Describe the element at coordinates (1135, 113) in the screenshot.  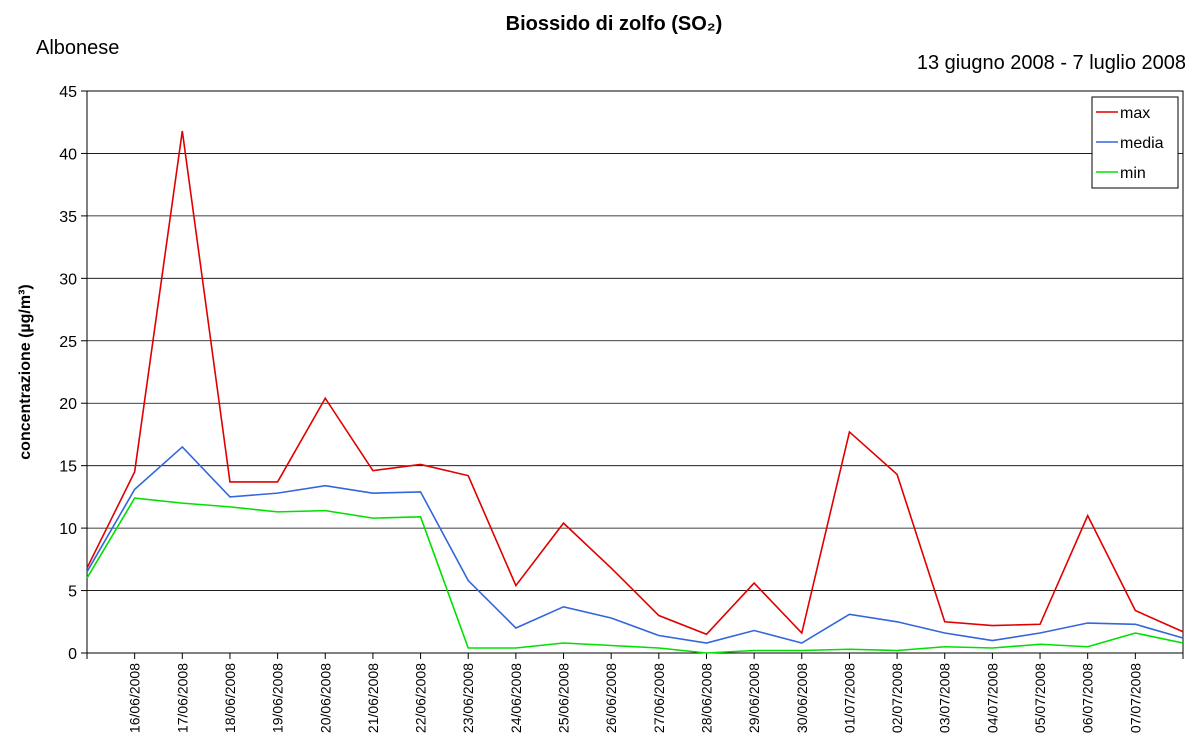
I see `legend-label: max` at that location.